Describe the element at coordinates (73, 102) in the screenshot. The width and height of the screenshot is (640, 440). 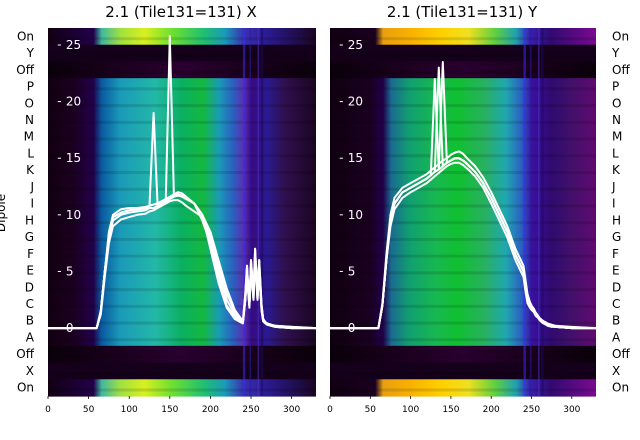
I see `y-tick-label-0-4: 20` at that location.